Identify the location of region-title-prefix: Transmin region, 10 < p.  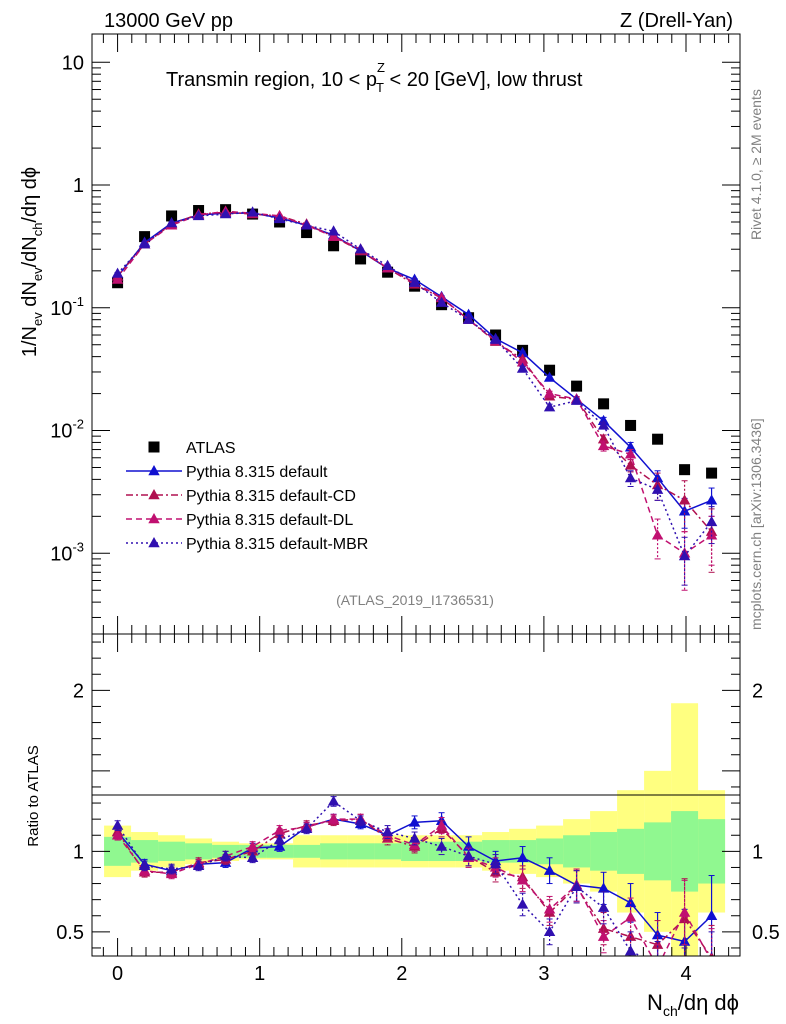
(271, 80).